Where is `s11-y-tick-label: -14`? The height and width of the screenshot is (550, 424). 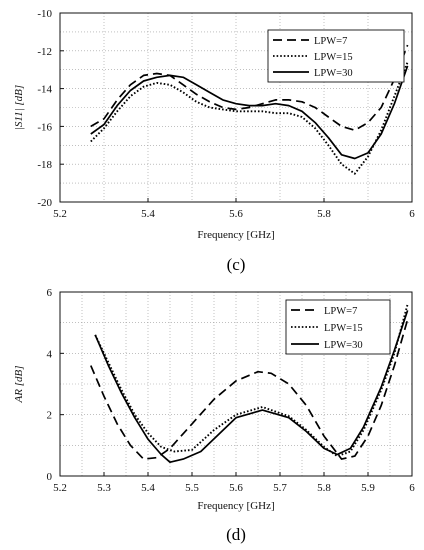
s11-y-tick-label: -14 is located at coordinates (44, 90).